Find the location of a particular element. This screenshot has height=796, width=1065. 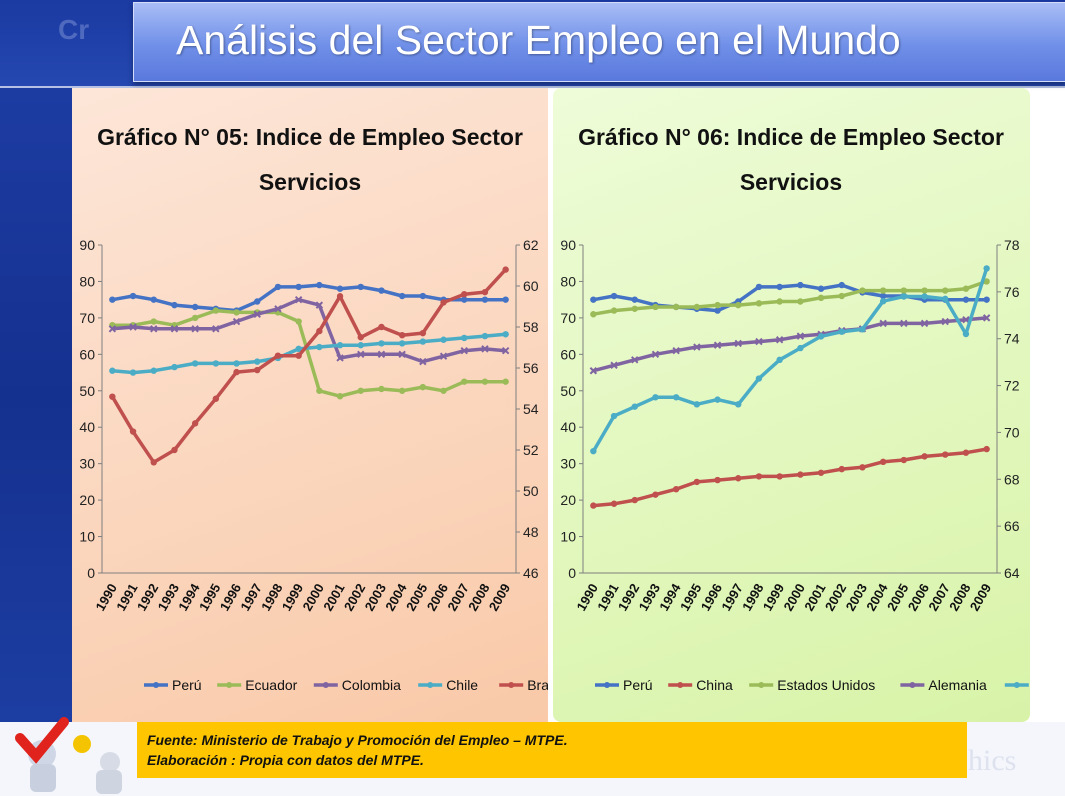

y-tick-label-left: 40 is located at coordinates (87, 427).